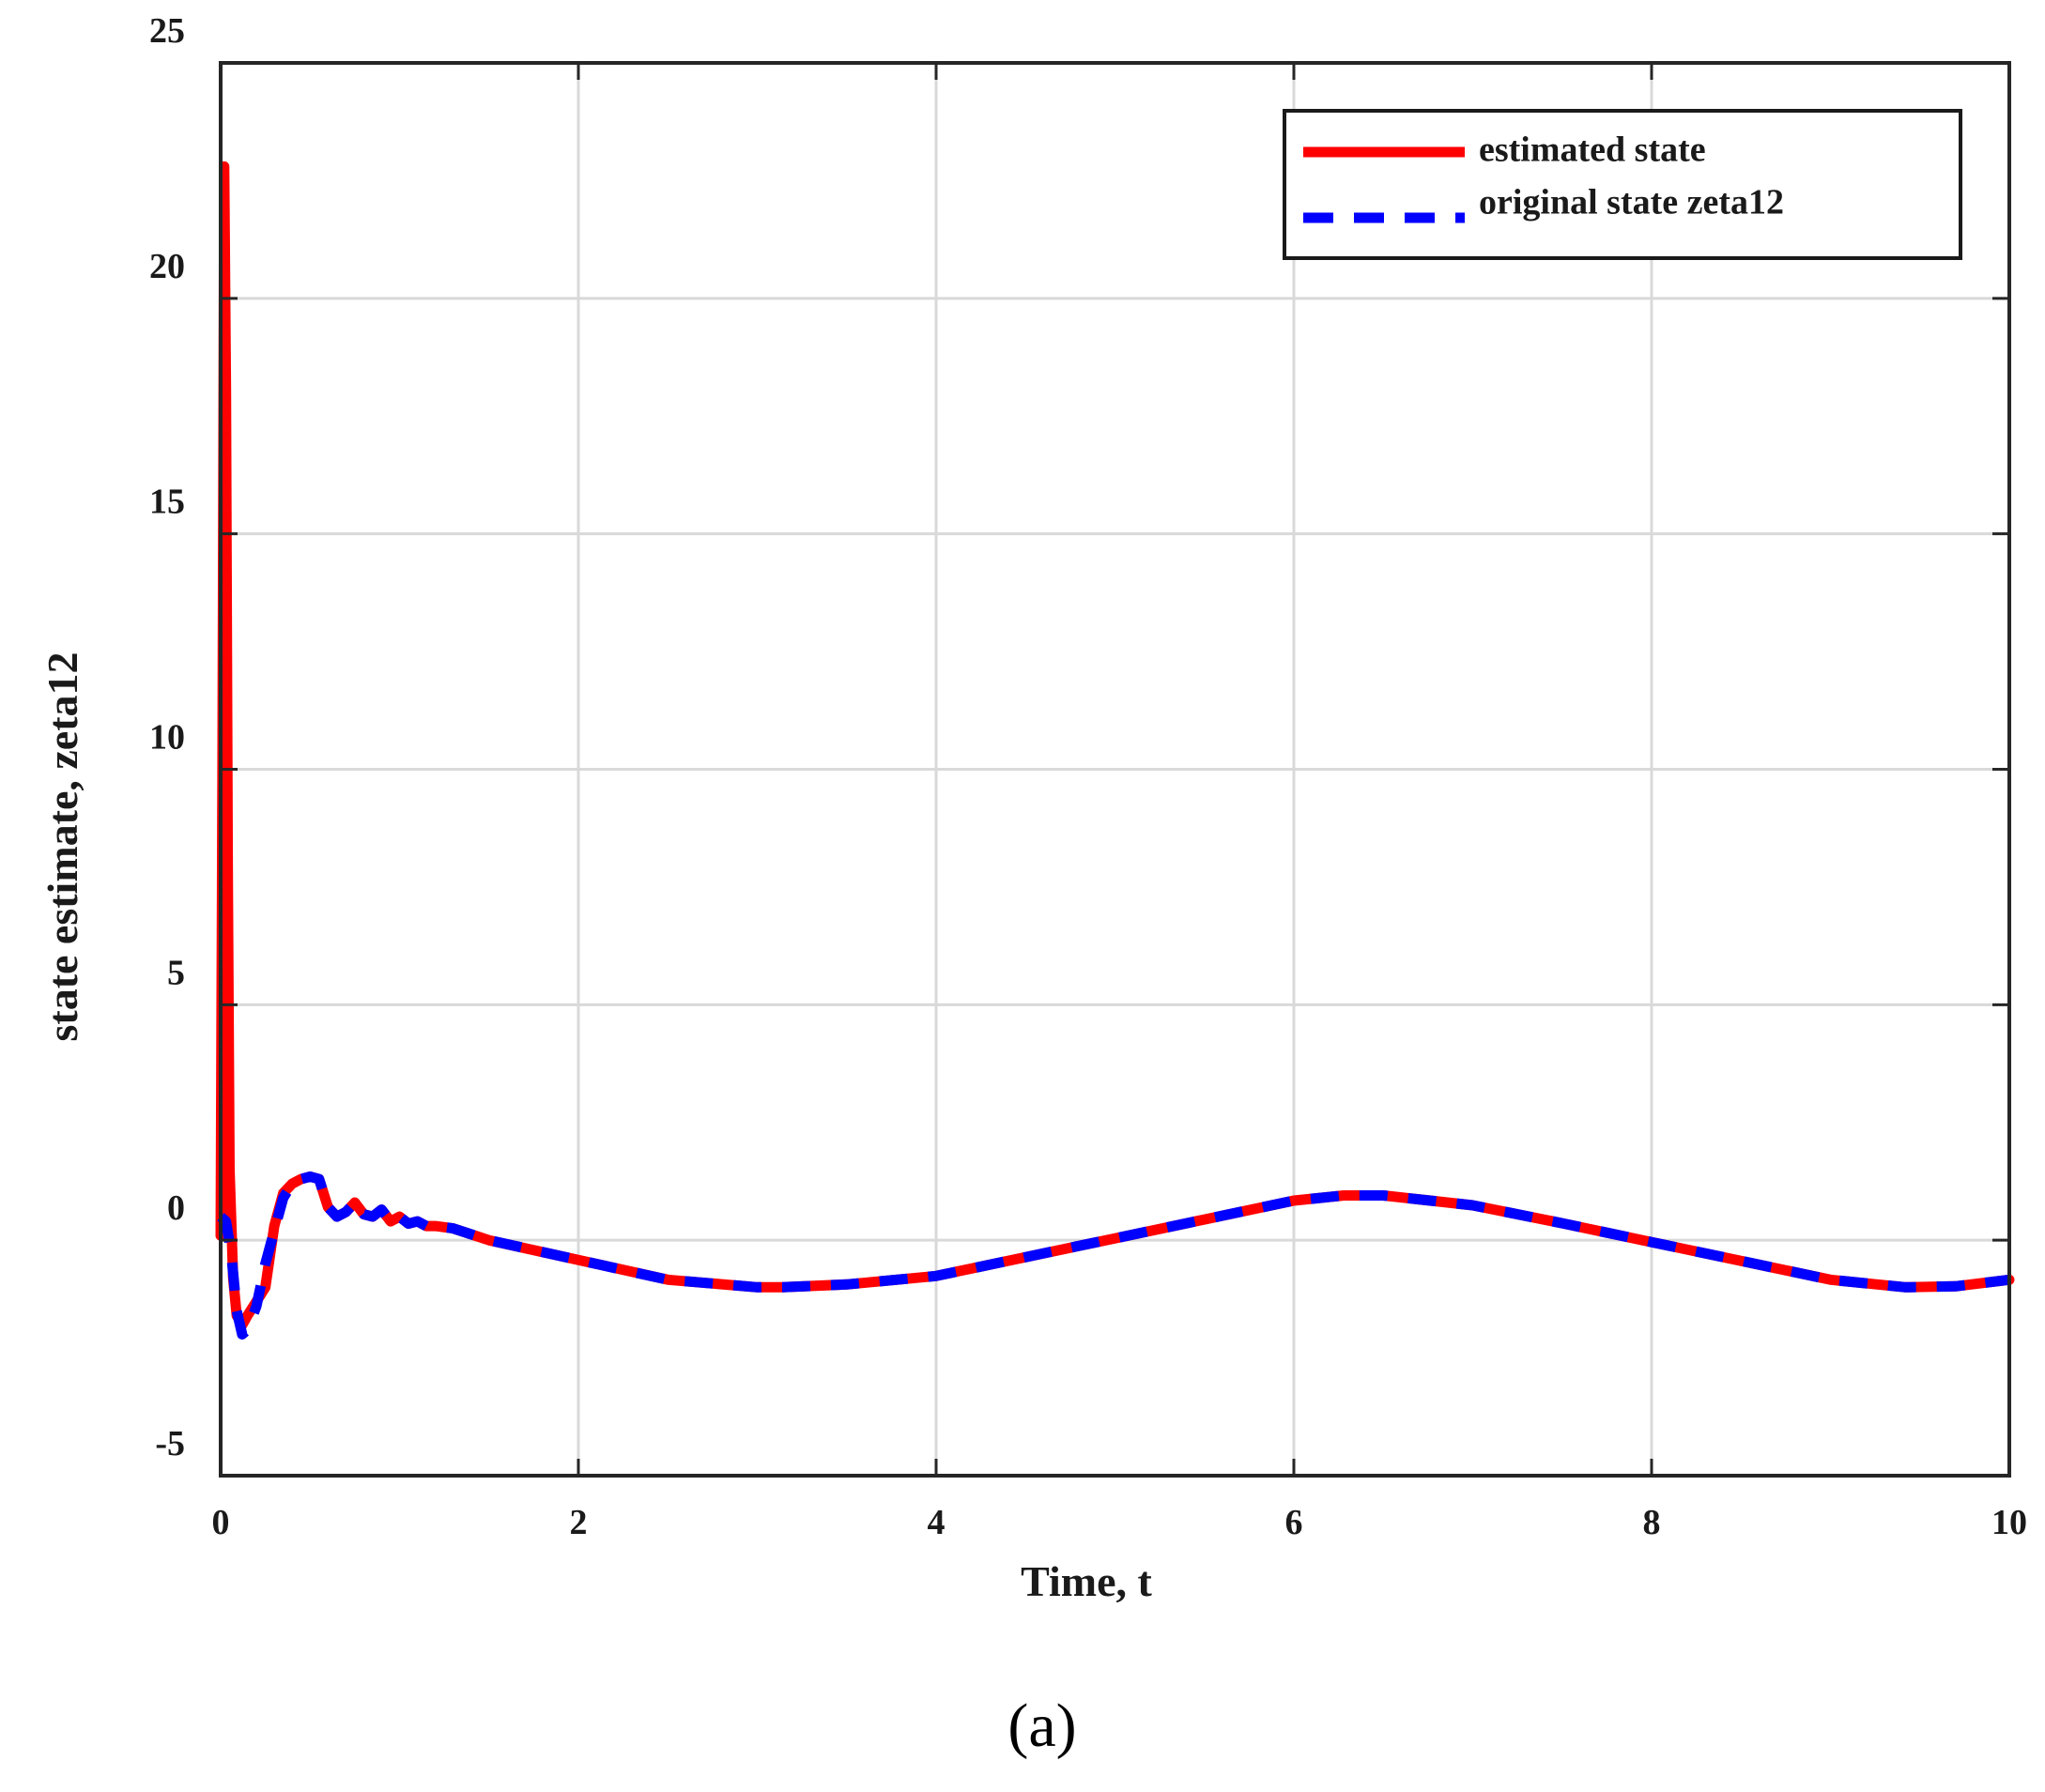 The image size is (2045, 1792). What do you see at coordinates (176, 1208) in the screenshot?
I see `y-tick-label: 0` at bounding box center [176, 1208].